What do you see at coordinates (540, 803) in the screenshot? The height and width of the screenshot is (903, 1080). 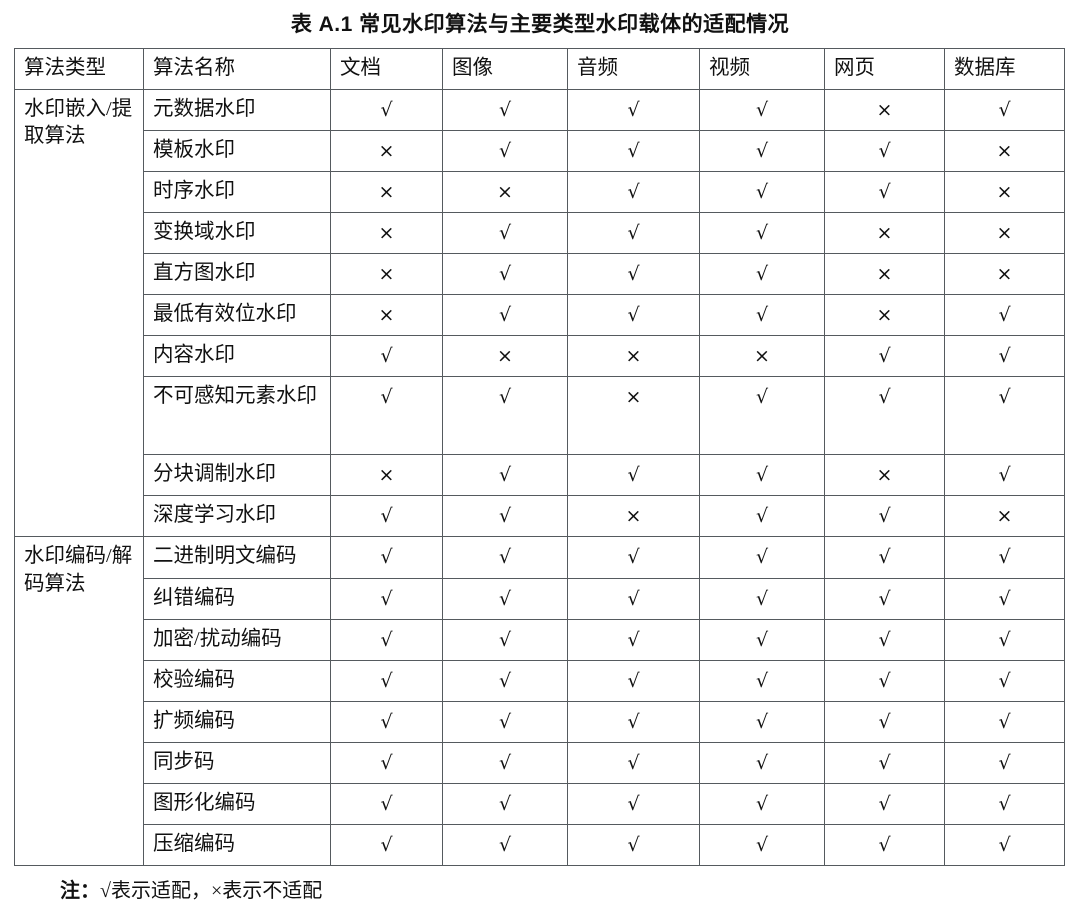 I see `table-row: 图形化编码 √ √ √ √ √ √` at bounding box center [540, 803].